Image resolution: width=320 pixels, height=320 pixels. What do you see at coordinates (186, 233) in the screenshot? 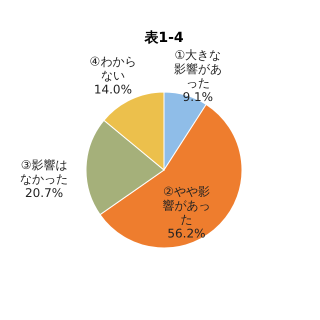
I see `data-label: 56.2%` at bounding box center [186, 233].